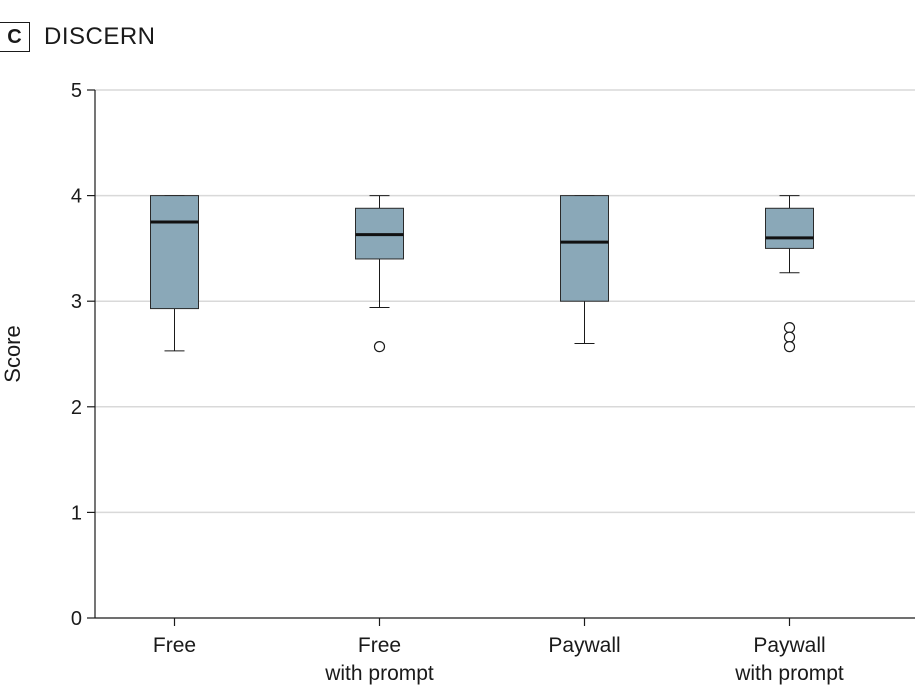  Describe the element at coordinates (100, 36) in the screenshot. I see `panel-title: DISCERN` at that location.